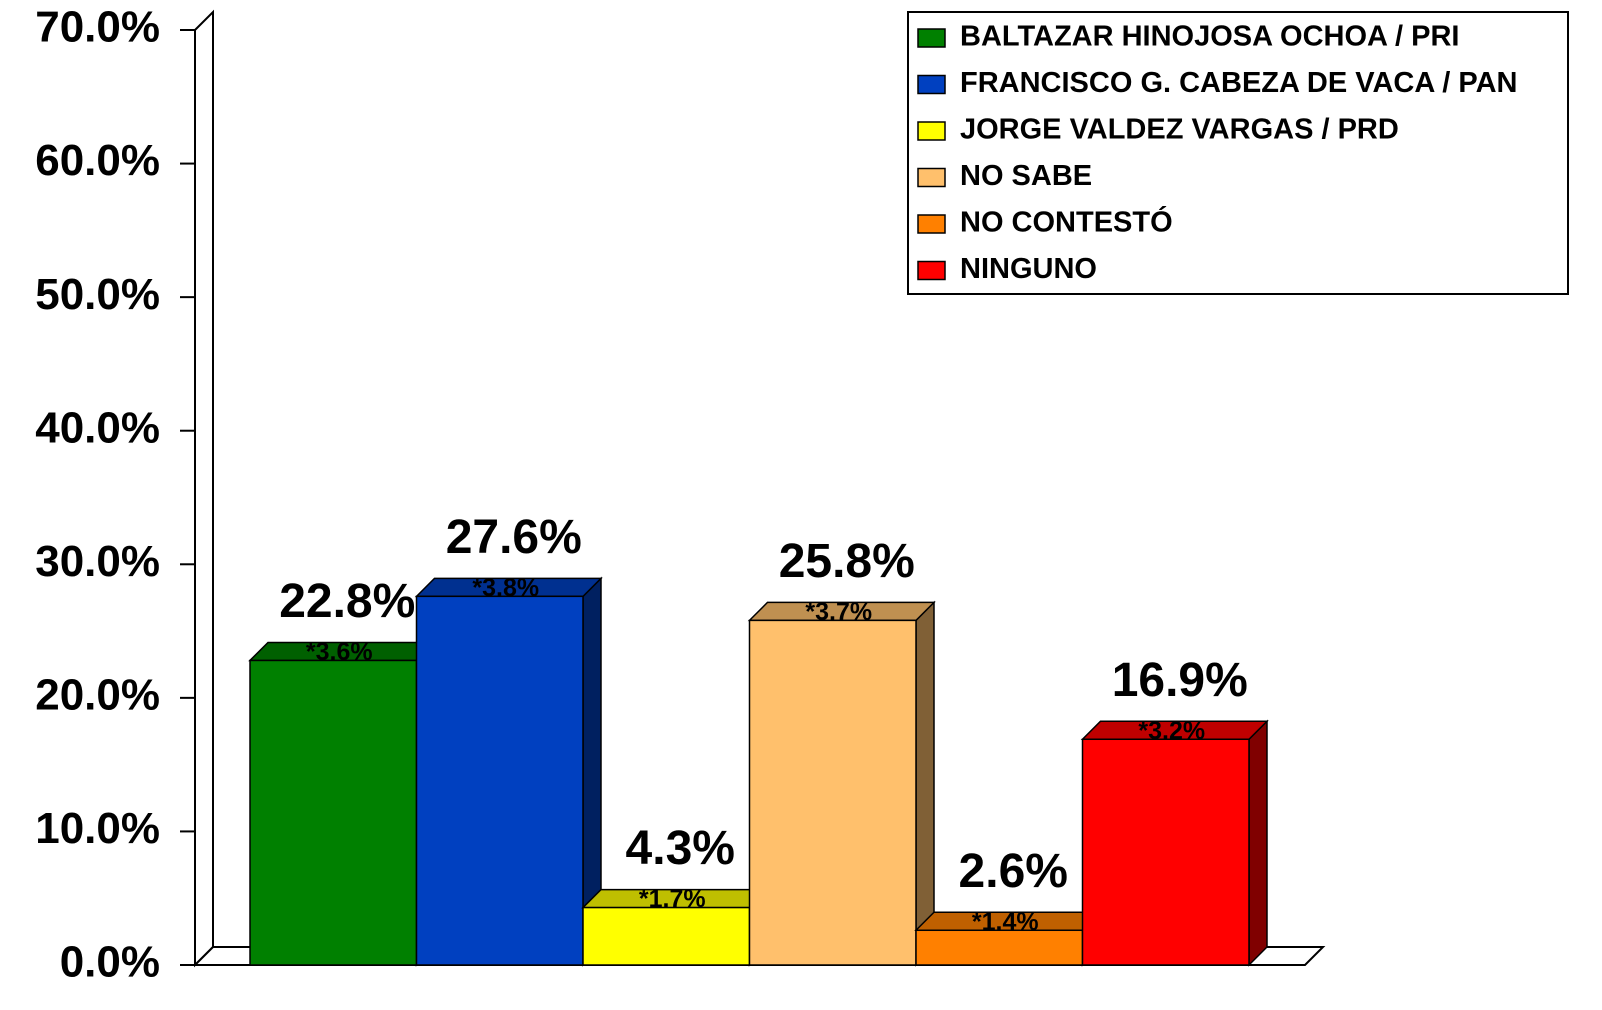 Image resolution: width=1602 pixels, height=1010 pixels. I want to click on error-label: *3.6%, so click(339, 652).